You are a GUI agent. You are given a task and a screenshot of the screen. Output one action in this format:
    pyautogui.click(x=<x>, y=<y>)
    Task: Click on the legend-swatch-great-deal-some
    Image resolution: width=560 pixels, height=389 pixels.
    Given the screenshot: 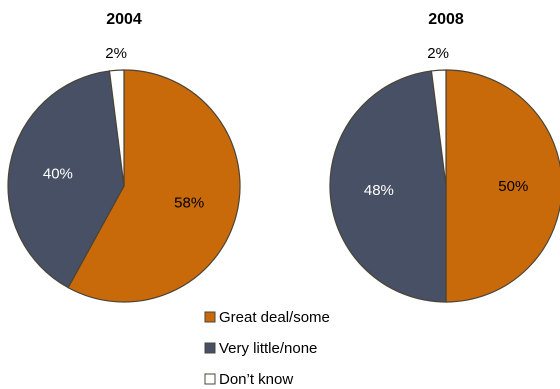 What is the action you would take?
    pyautogui.click(x=210, y=317)
    